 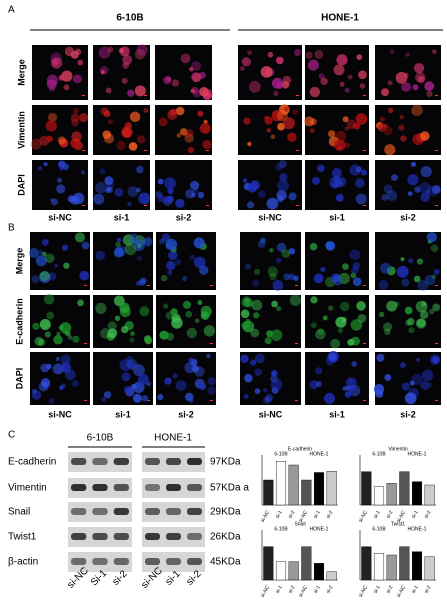 What do you see at coordinates (364, 591) in the screenshot?
I see `chart-category: si-NC` at bounding box center [364, 591].